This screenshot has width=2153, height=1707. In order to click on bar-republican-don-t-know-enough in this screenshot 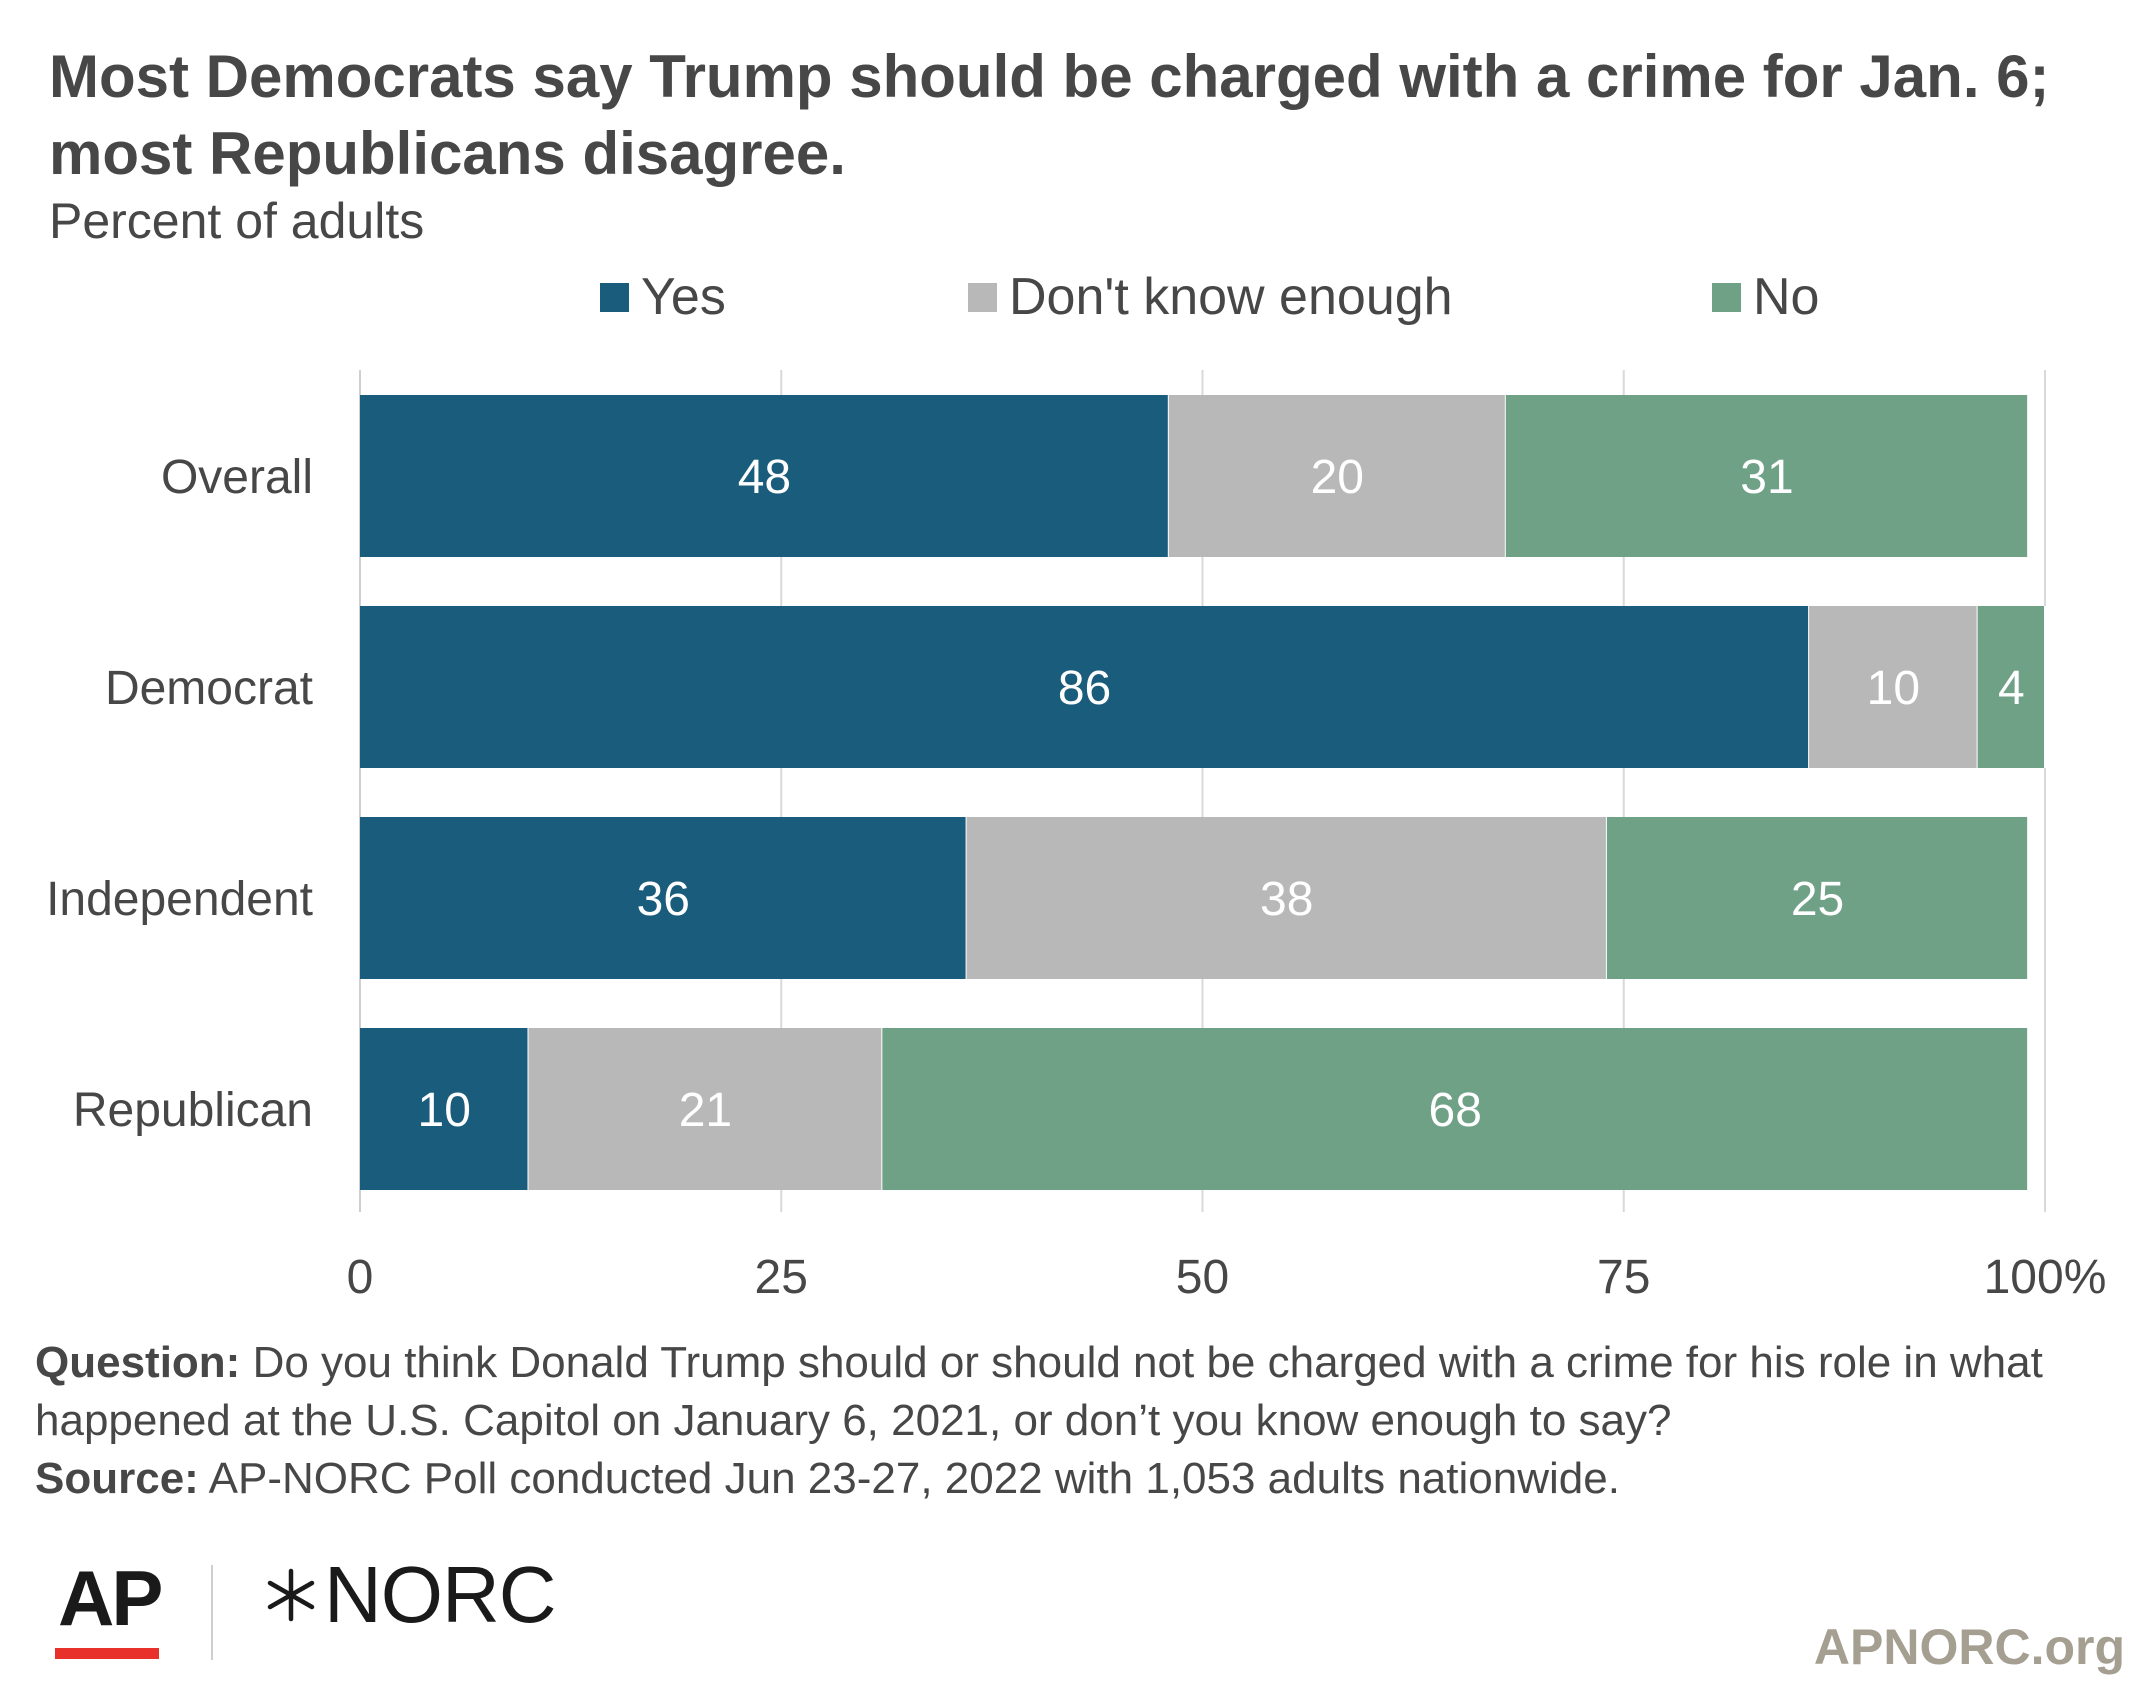, I will do `click(705, 1109)`.